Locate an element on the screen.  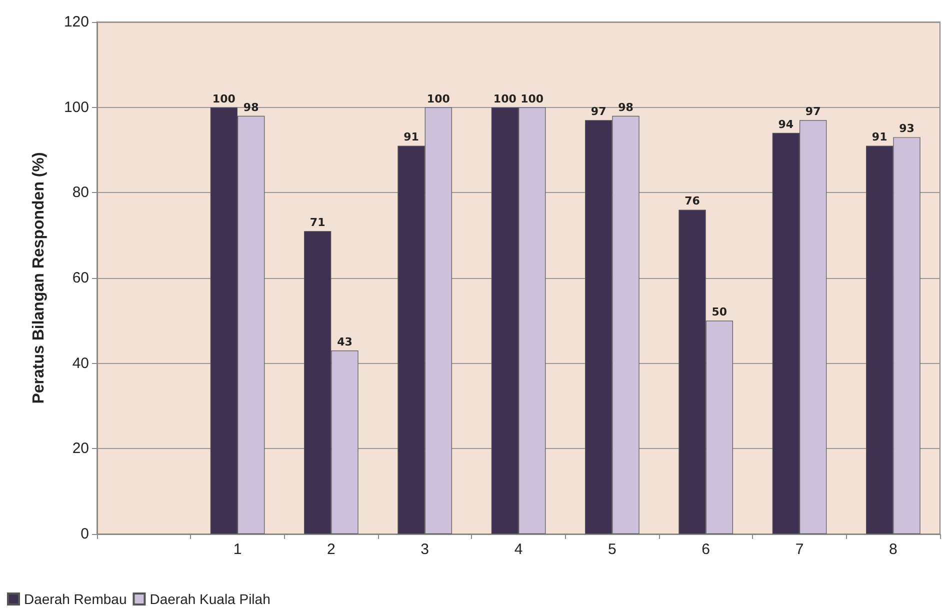
y-tick-label: 120 is located at coordinates (76, 22).